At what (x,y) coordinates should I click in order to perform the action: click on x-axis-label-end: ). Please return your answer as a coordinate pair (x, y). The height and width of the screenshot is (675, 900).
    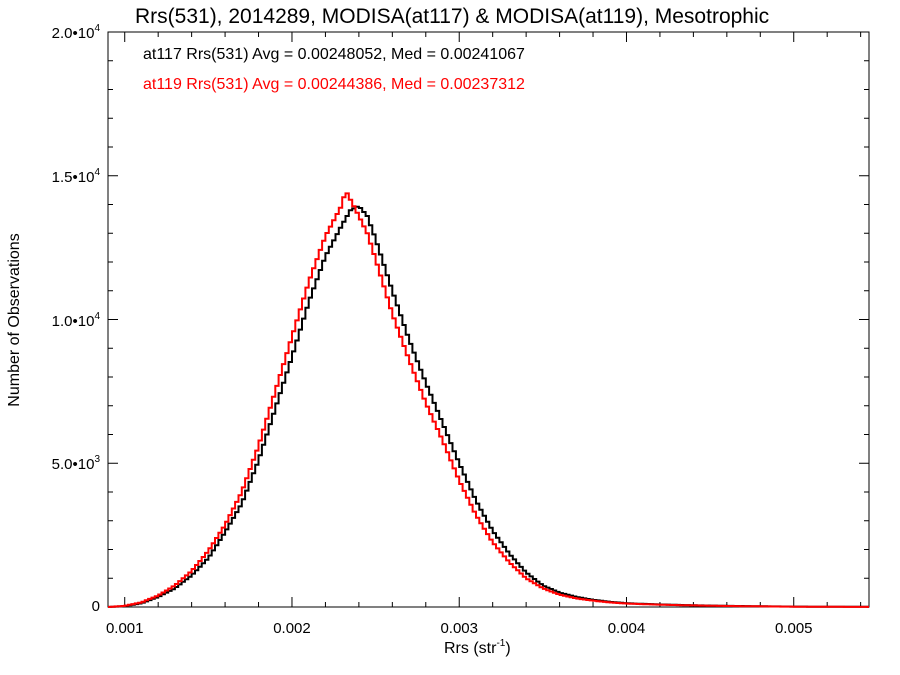
    Looking at the image, I should click on (508, 648).